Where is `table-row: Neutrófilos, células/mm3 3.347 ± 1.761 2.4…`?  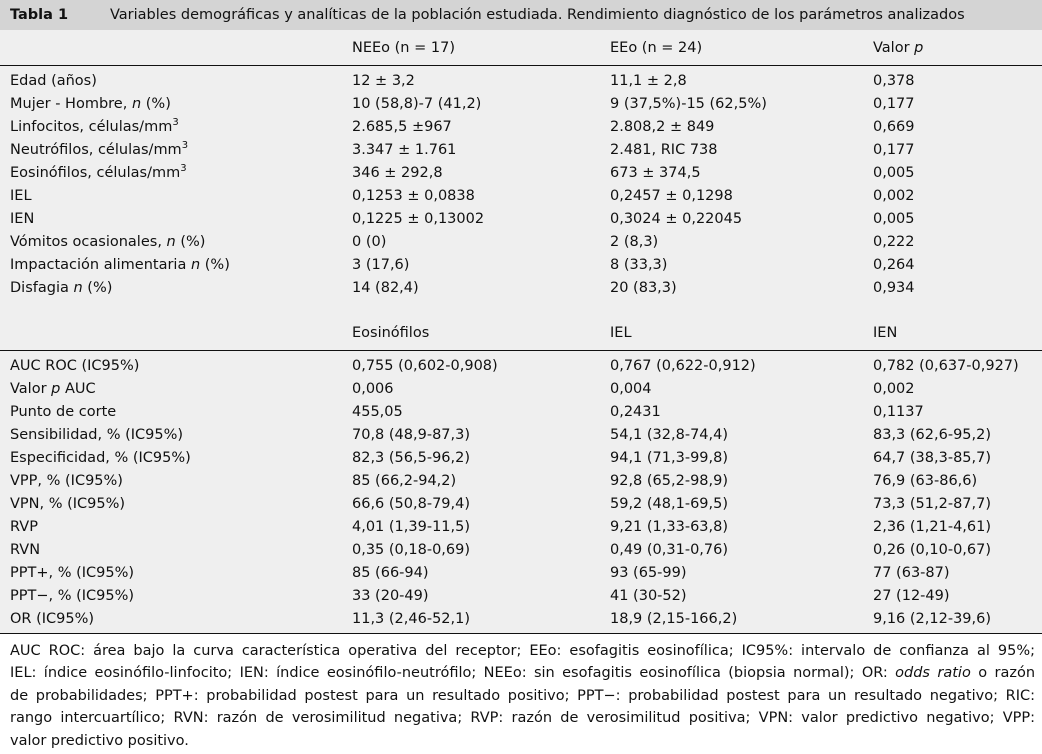 table-row: Neutrófilos, células/mm3 3.347 ± 1.761 2.4… is located at coordinates (521, 150).